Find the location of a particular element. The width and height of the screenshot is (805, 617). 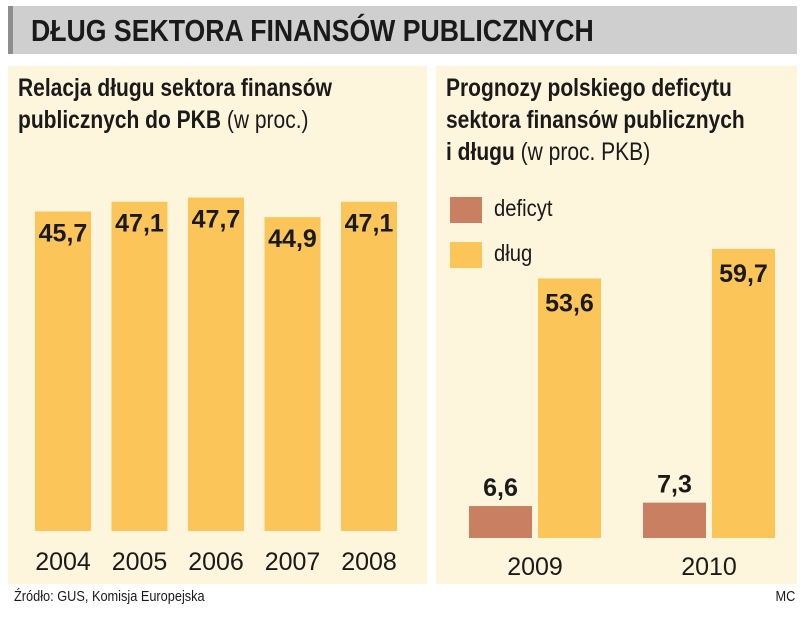

bar-2004 is located at coordinates (63, 371).